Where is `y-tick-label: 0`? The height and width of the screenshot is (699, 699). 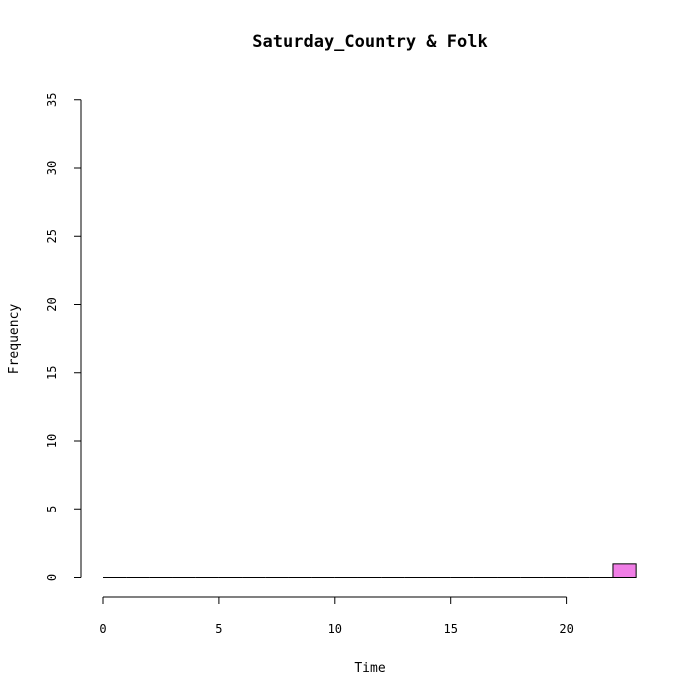
y-tick-label: 0 is located at coordinates (52, 577).